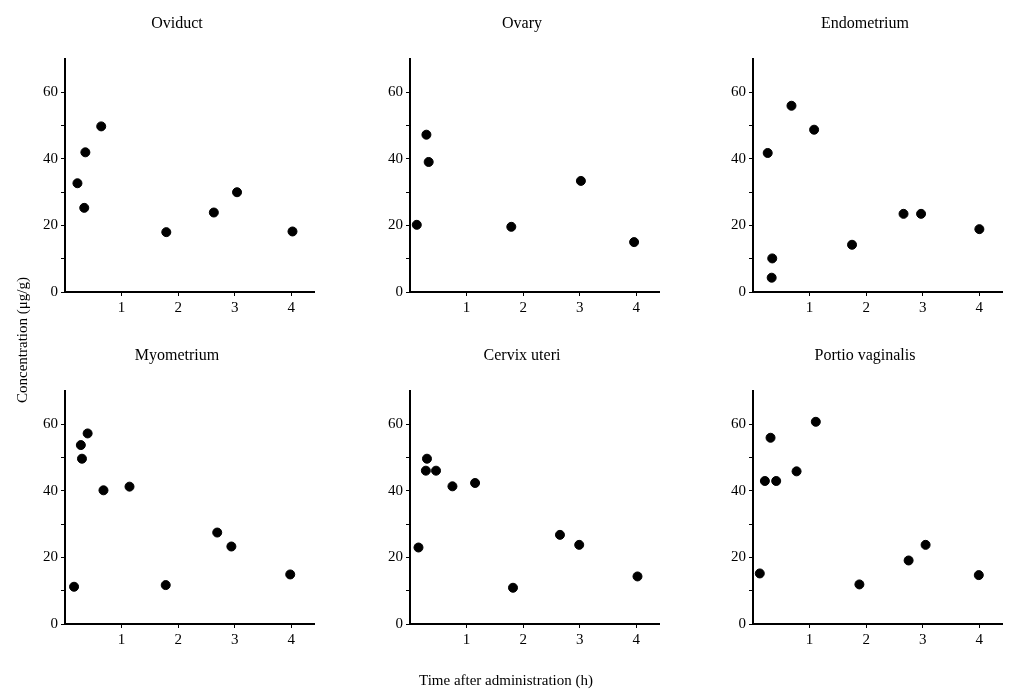 The height and width of the screenshot is (699, 1012). I want to click on chart-title: Endometrium, so click(865, 22).